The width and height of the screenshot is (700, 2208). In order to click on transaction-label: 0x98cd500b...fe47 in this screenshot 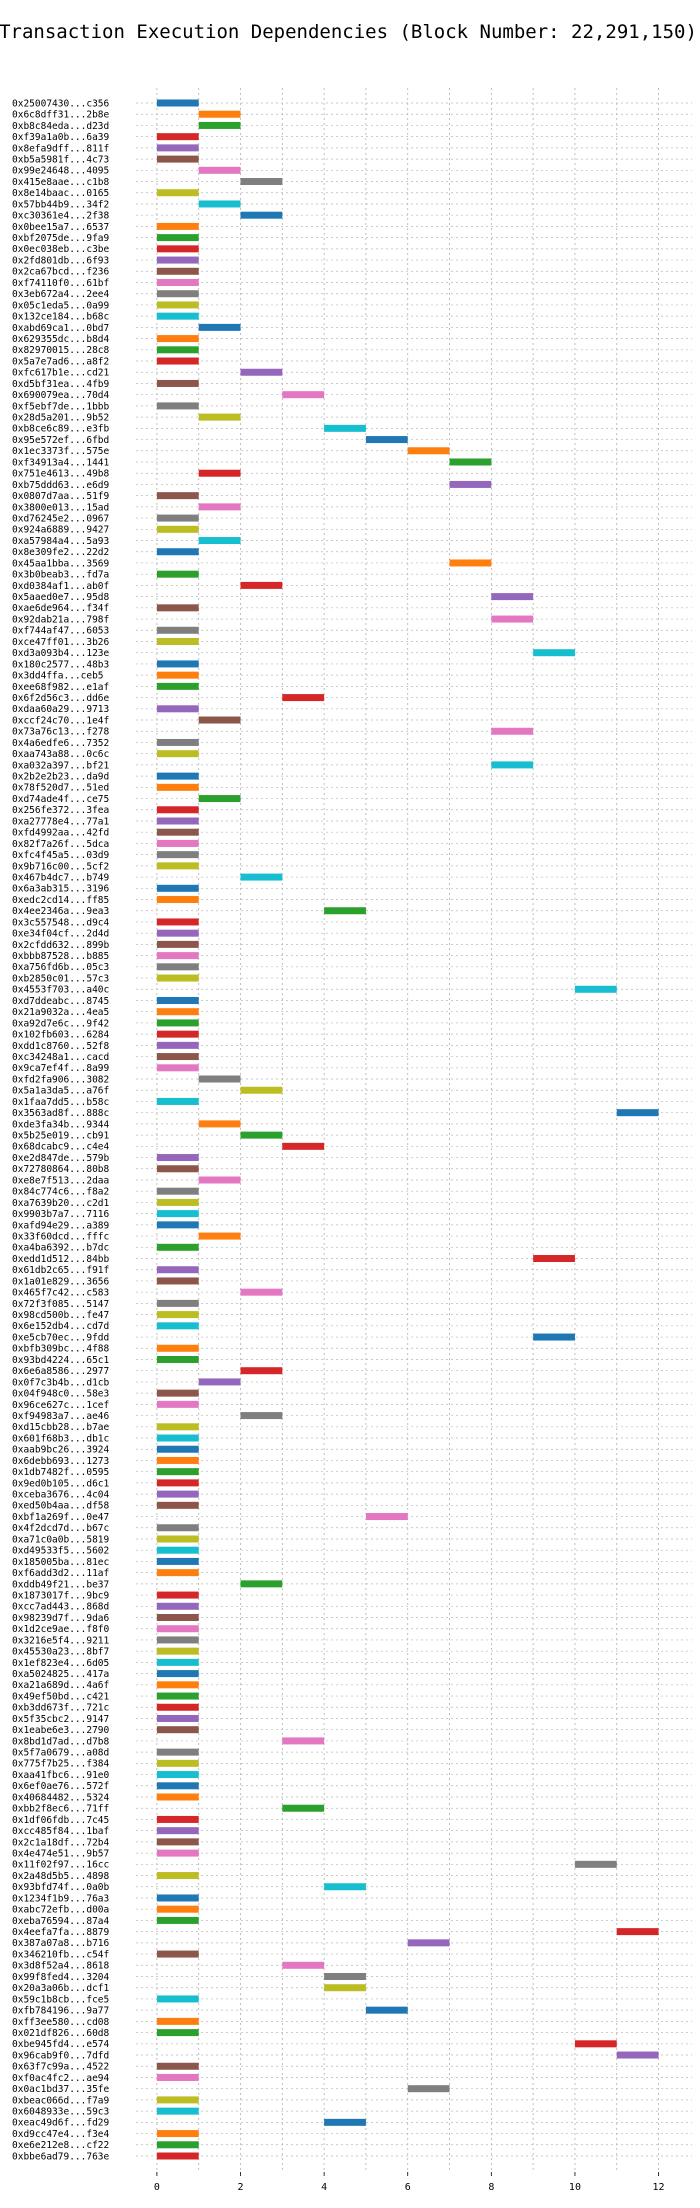, I will do `click(60, 1315)`.